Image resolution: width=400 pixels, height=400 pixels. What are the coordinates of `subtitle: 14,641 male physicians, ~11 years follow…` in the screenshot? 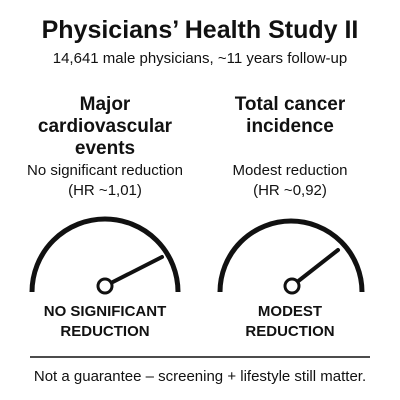 It's located at (200, 58).